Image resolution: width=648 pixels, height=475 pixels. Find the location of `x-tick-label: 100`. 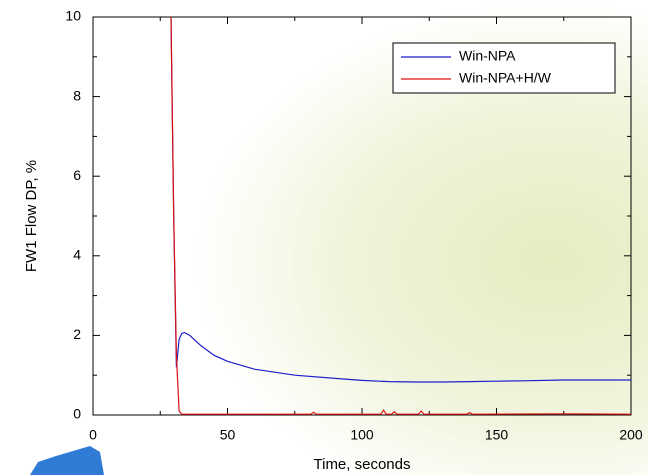

x-tick-label: 100 is located at coordinates (362, 435).